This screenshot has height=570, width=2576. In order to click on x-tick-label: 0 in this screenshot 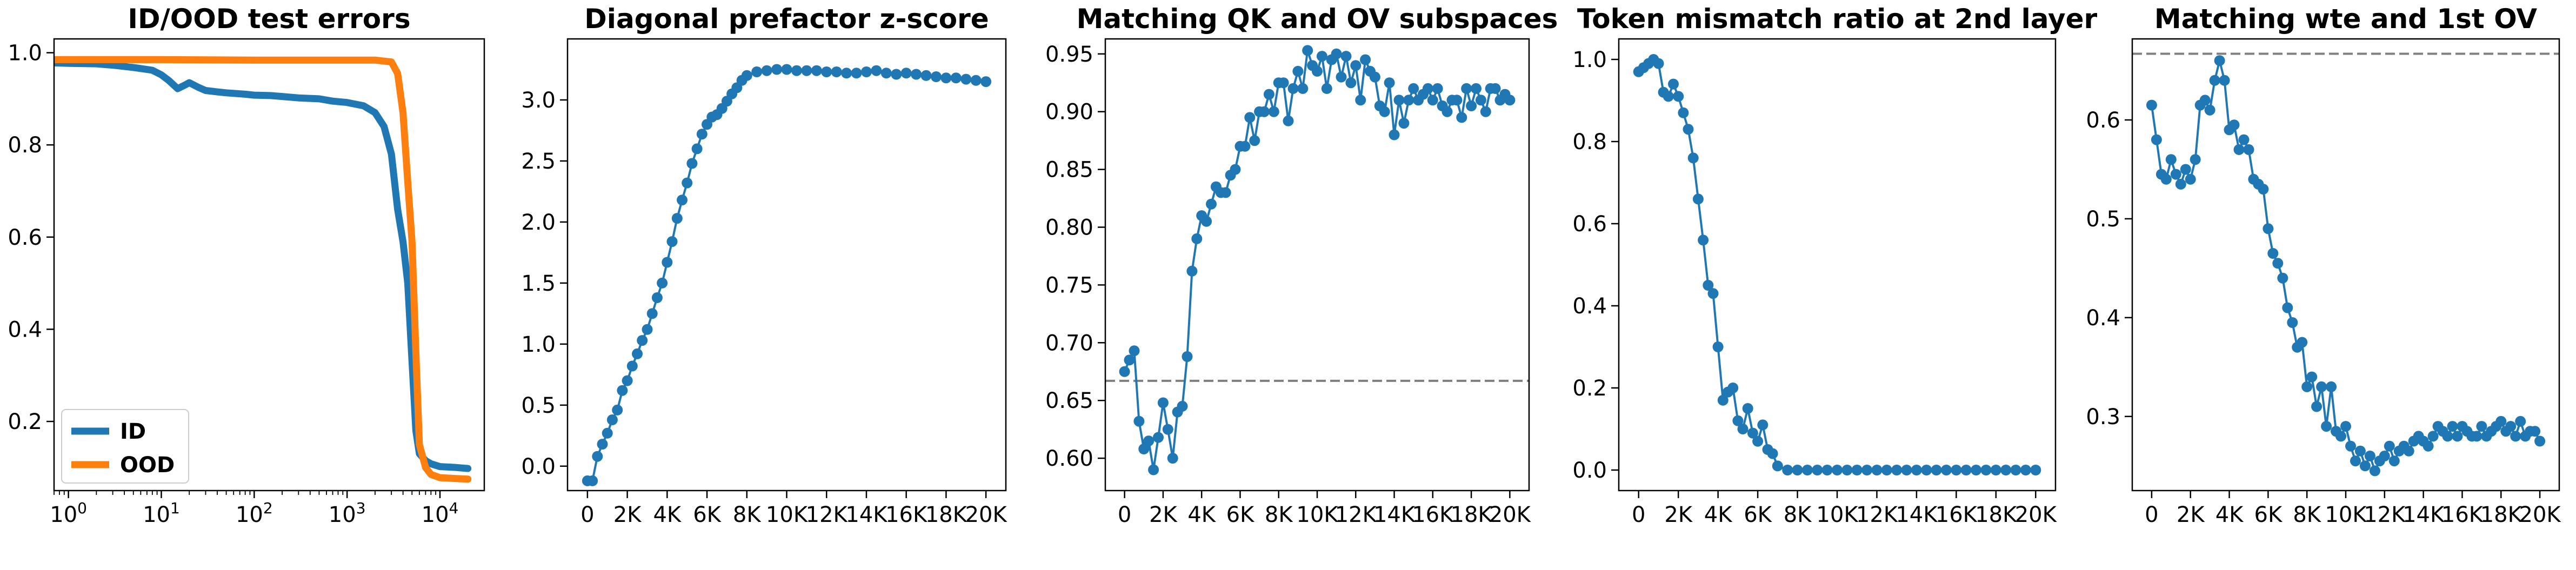, I will do `click(1639, 514)`.